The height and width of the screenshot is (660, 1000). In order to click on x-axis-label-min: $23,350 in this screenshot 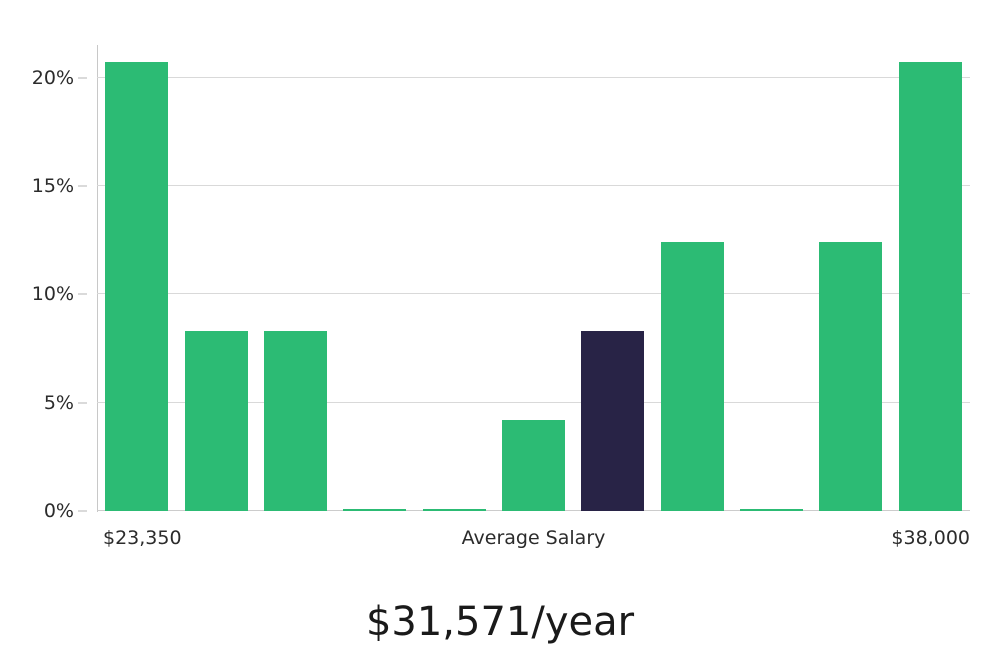, I will do `click(142, 538)`.